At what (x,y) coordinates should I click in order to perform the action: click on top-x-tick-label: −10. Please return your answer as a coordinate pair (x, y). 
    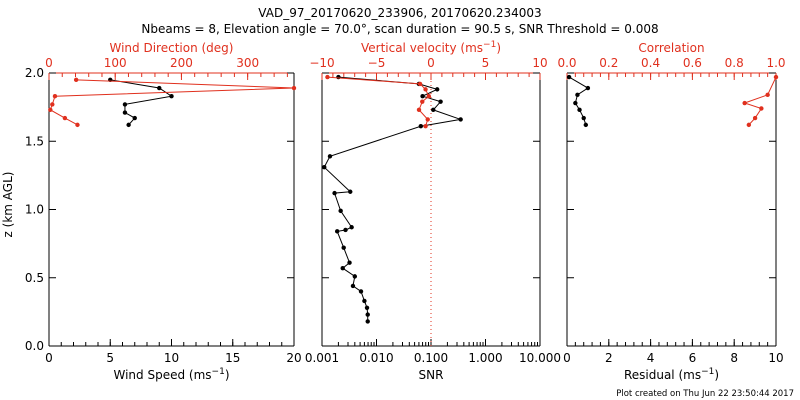
    Looking at the image, I should click on (321, 63).